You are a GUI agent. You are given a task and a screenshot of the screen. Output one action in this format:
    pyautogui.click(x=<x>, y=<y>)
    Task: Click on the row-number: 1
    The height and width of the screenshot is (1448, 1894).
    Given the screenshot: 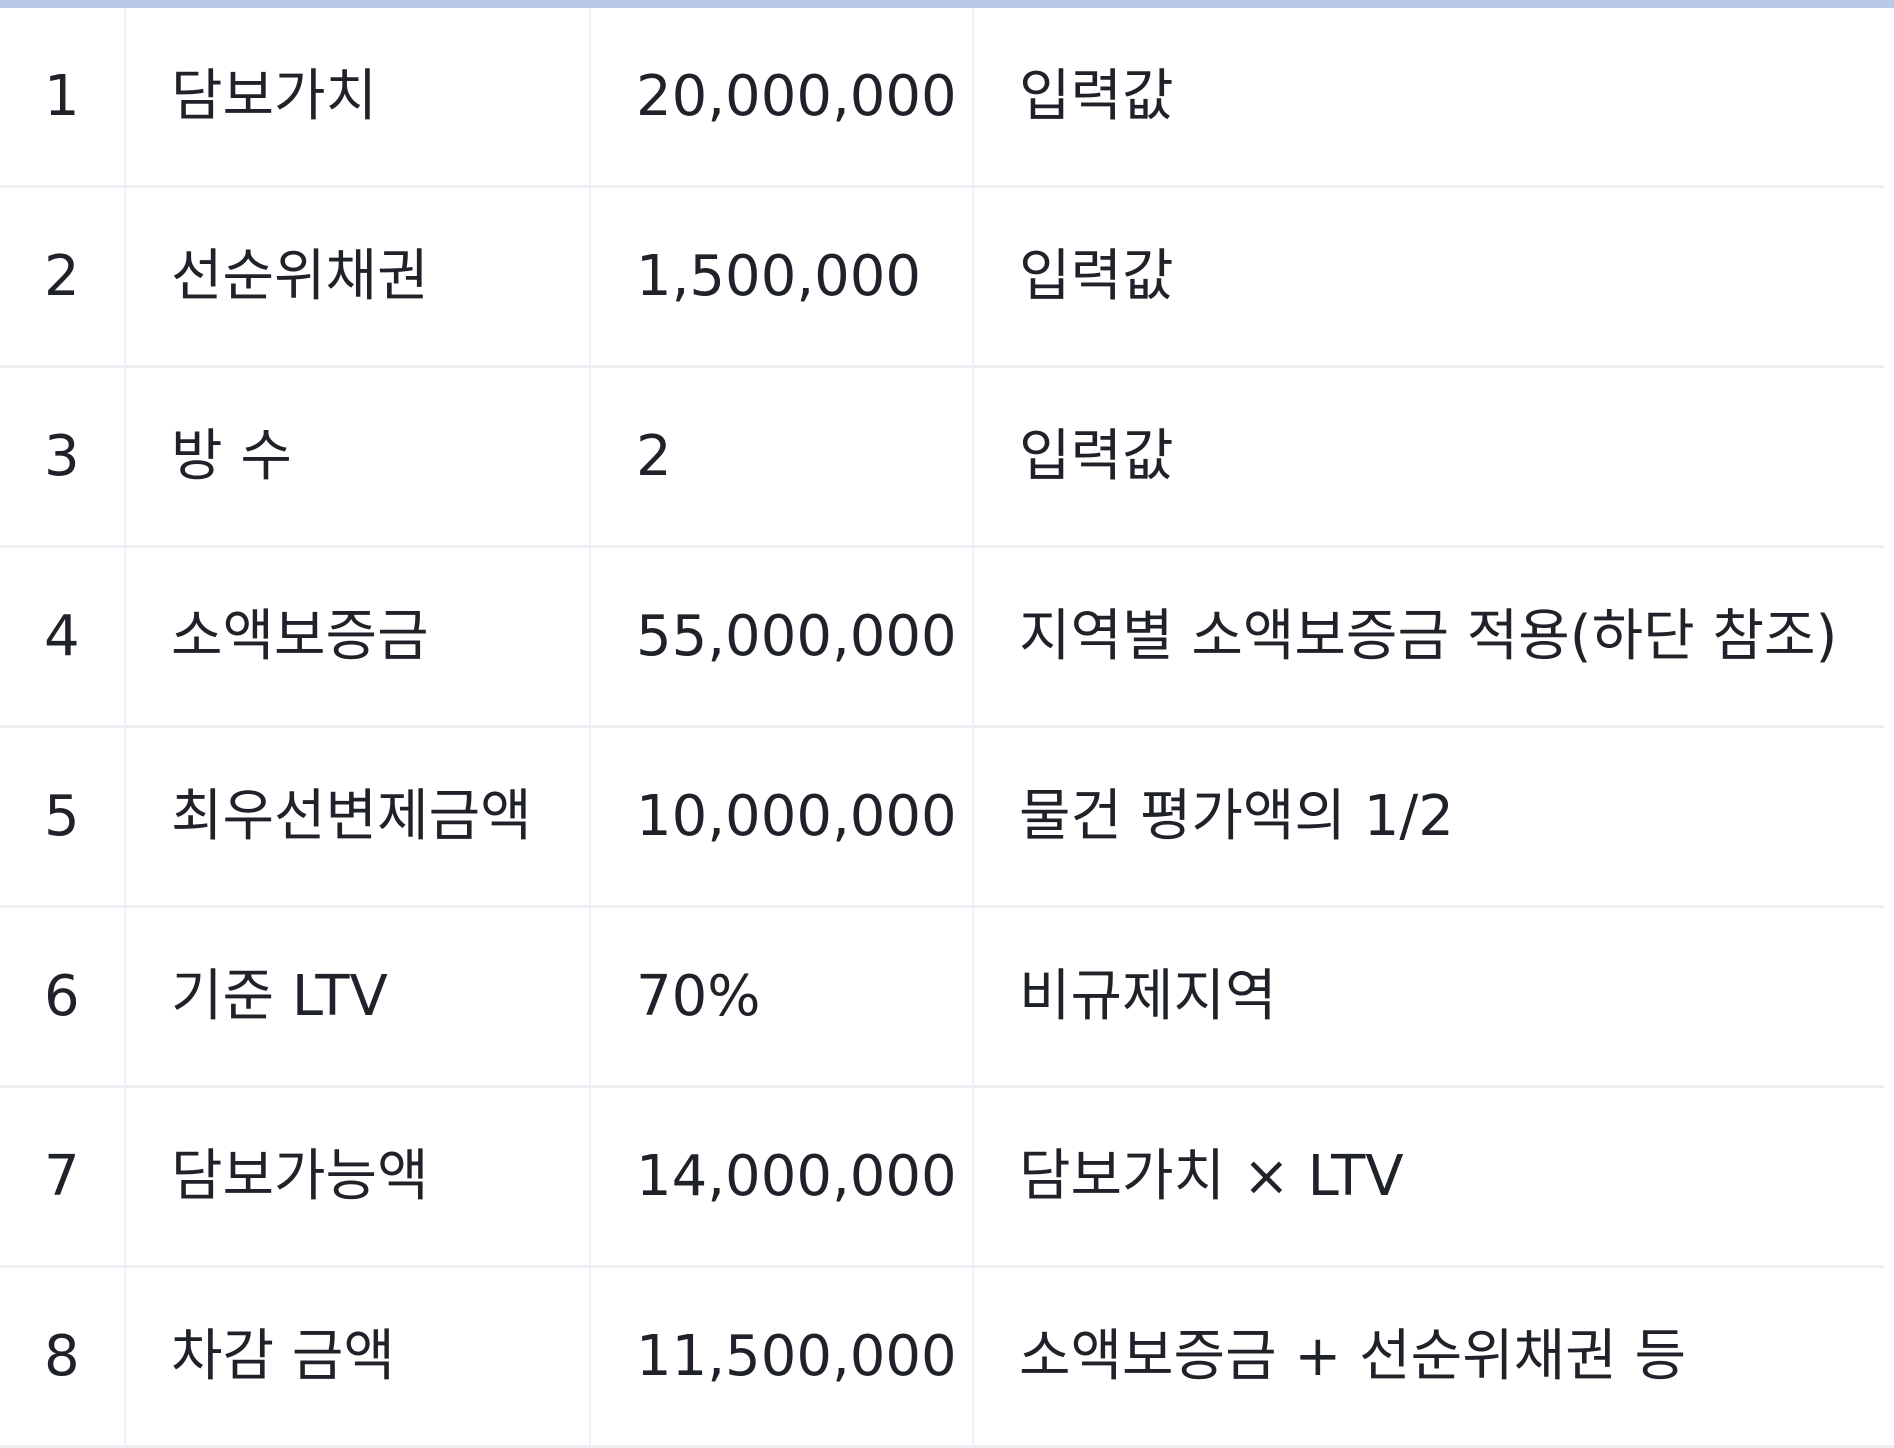 What is the action you would take?
    pyautogui.click(x=63, y=98)
    